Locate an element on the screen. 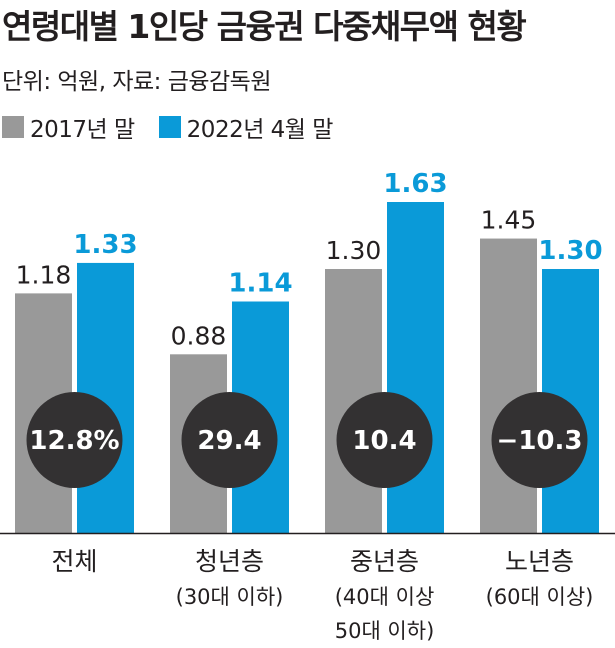  category-label-1: 청년층 is located at coordinates (229, 561).